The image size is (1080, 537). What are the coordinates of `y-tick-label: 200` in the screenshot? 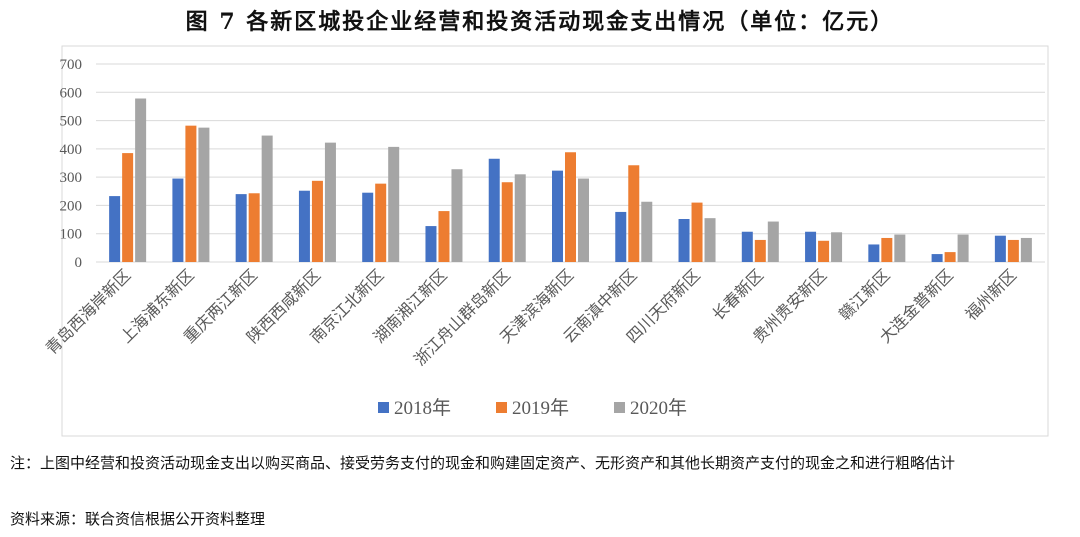 It's located at (71, 206).